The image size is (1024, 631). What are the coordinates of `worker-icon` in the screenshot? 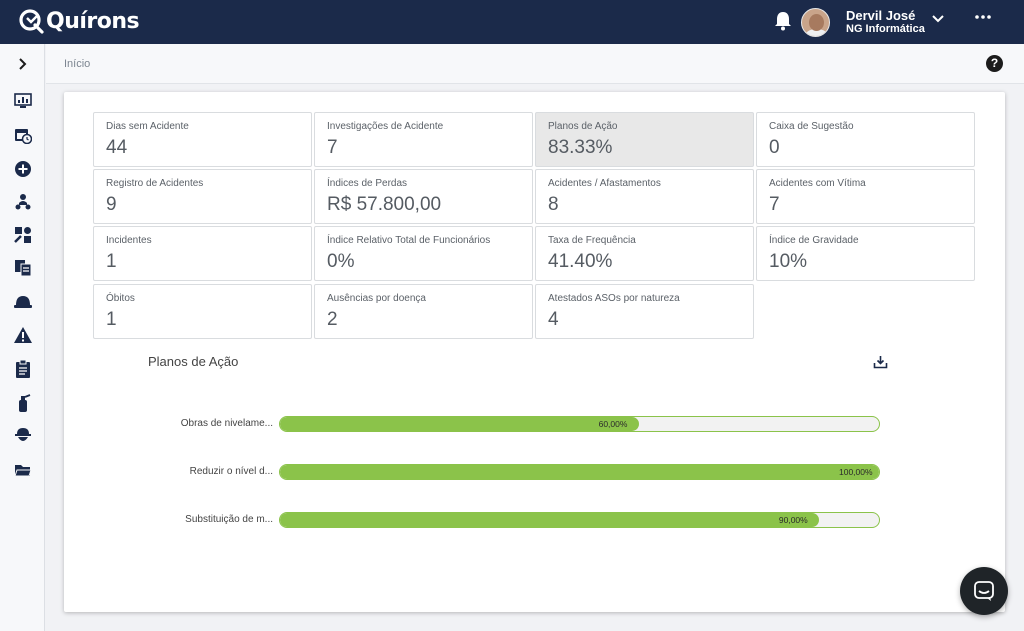 It's located at (22, 434).